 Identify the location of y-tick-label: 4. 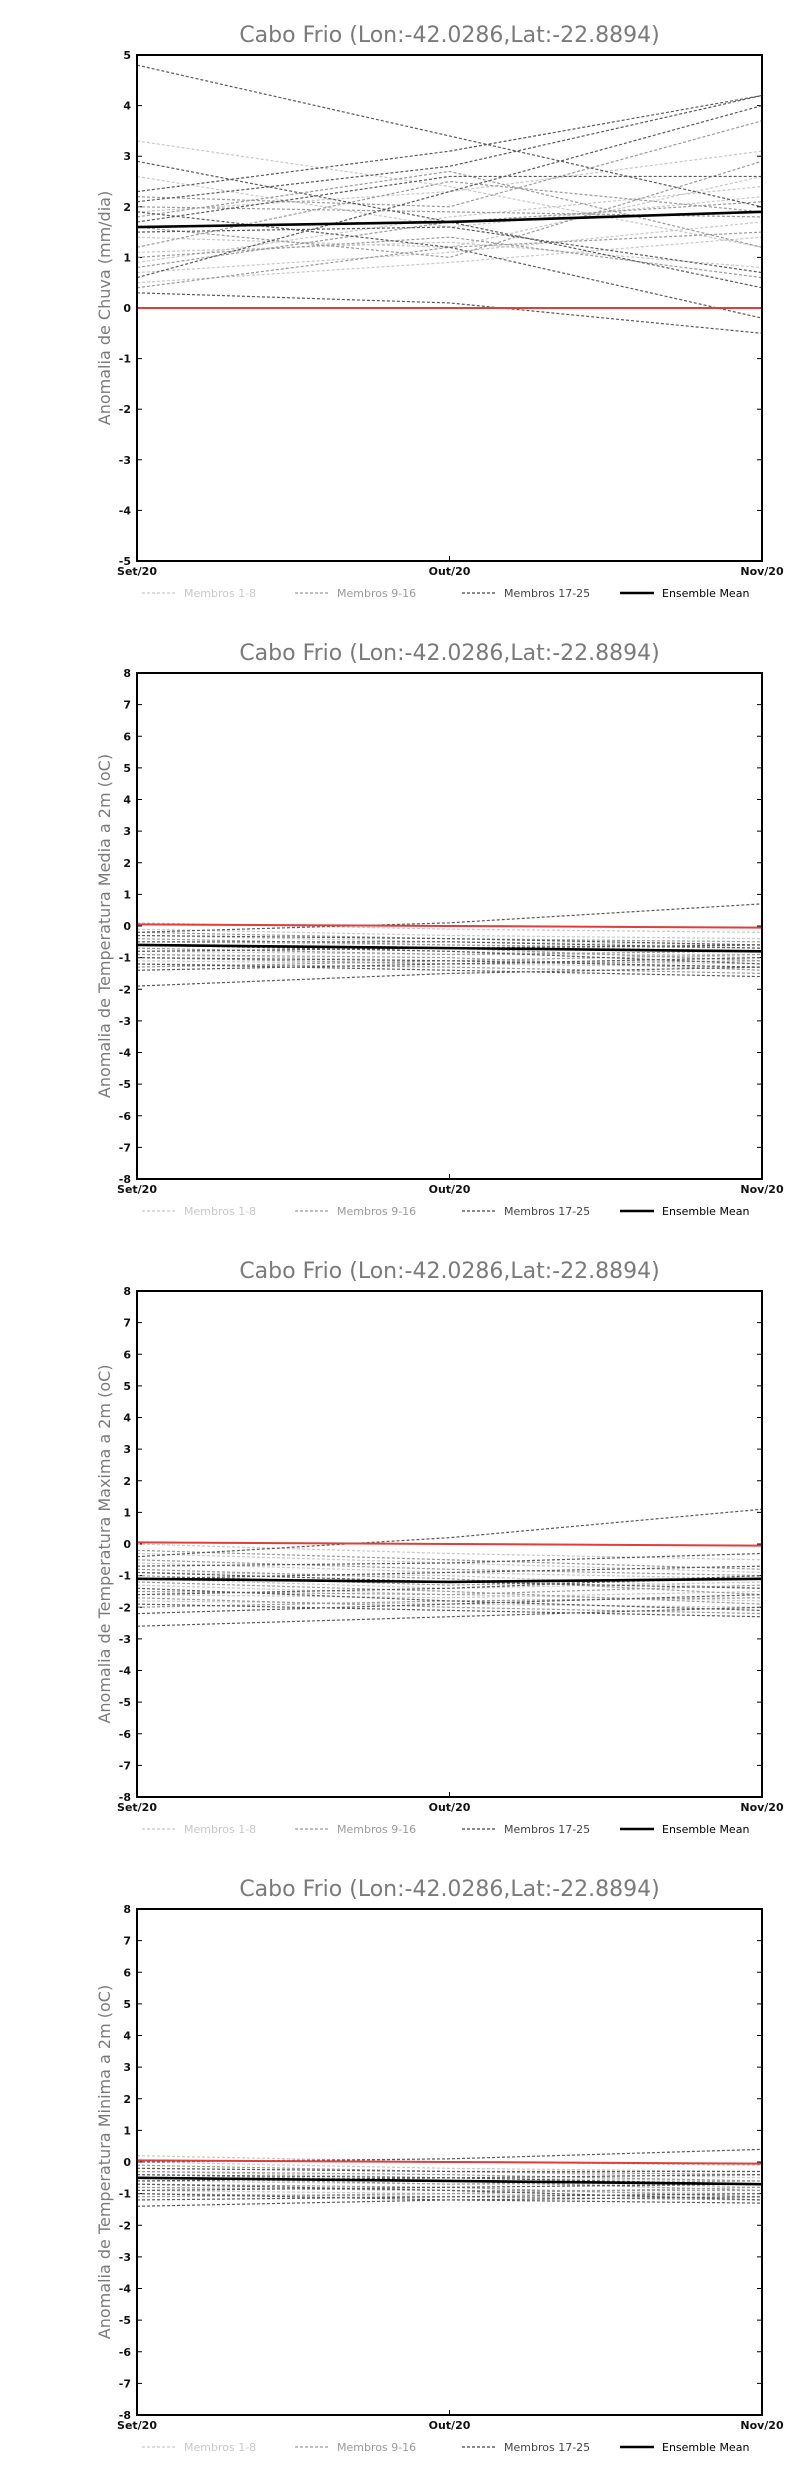
(127, 2036).